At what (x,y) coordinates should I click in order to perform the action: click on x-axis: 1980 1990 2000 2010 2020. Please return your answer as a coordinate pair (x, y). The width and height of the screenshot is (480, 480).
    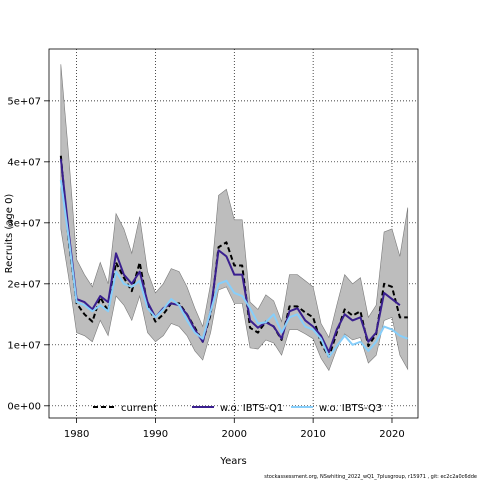
    Looking at the image, I should click on (234, 429).